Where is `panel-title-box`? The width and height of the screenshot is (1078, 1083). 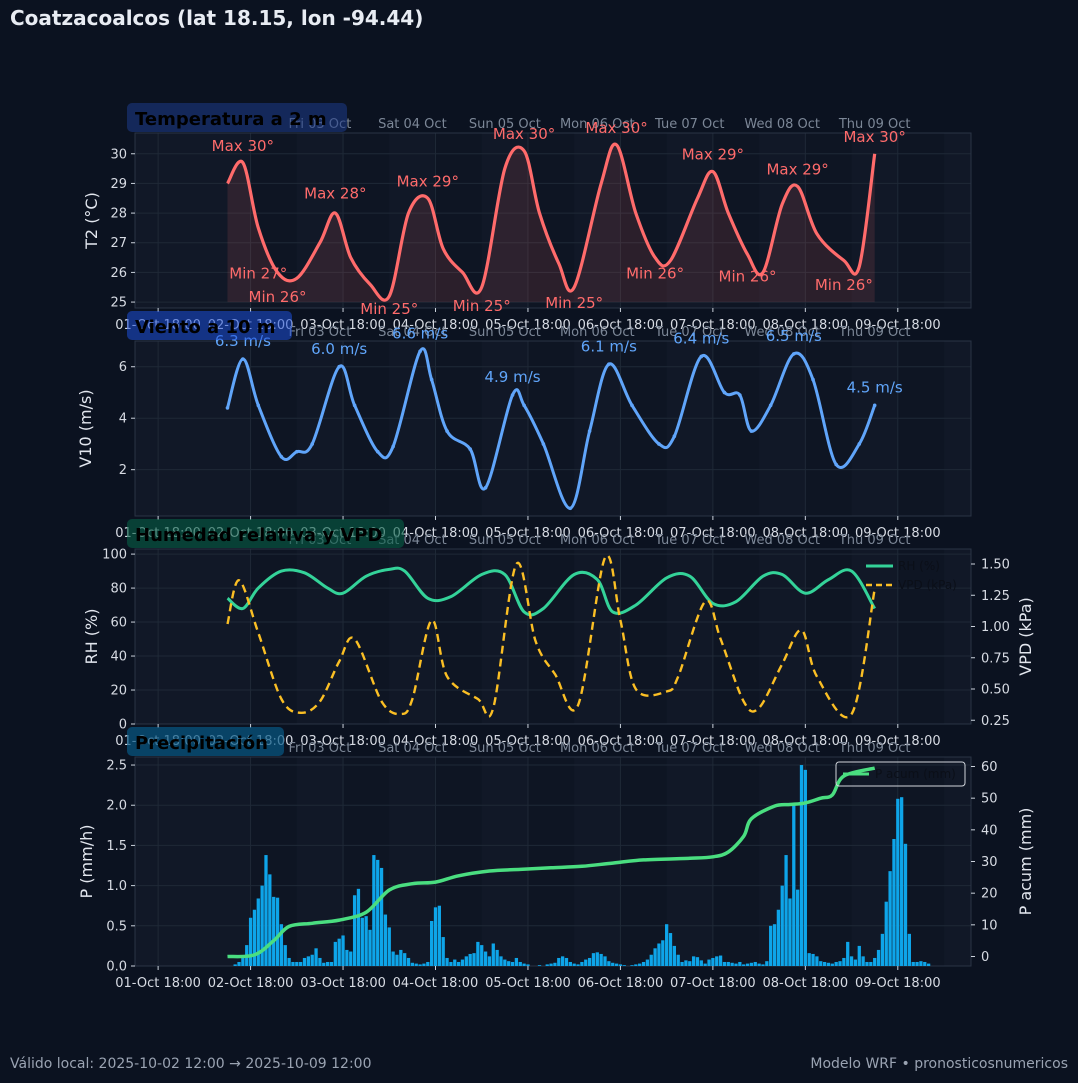
panel-title-box is located at coordinates (205, 741).